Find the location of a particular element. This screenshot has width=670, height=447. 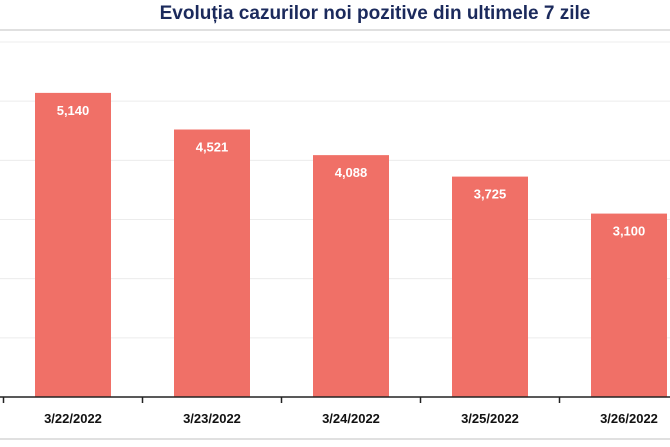

x-tick-label: 3/25/2022 is located at coordinates (490, 418).